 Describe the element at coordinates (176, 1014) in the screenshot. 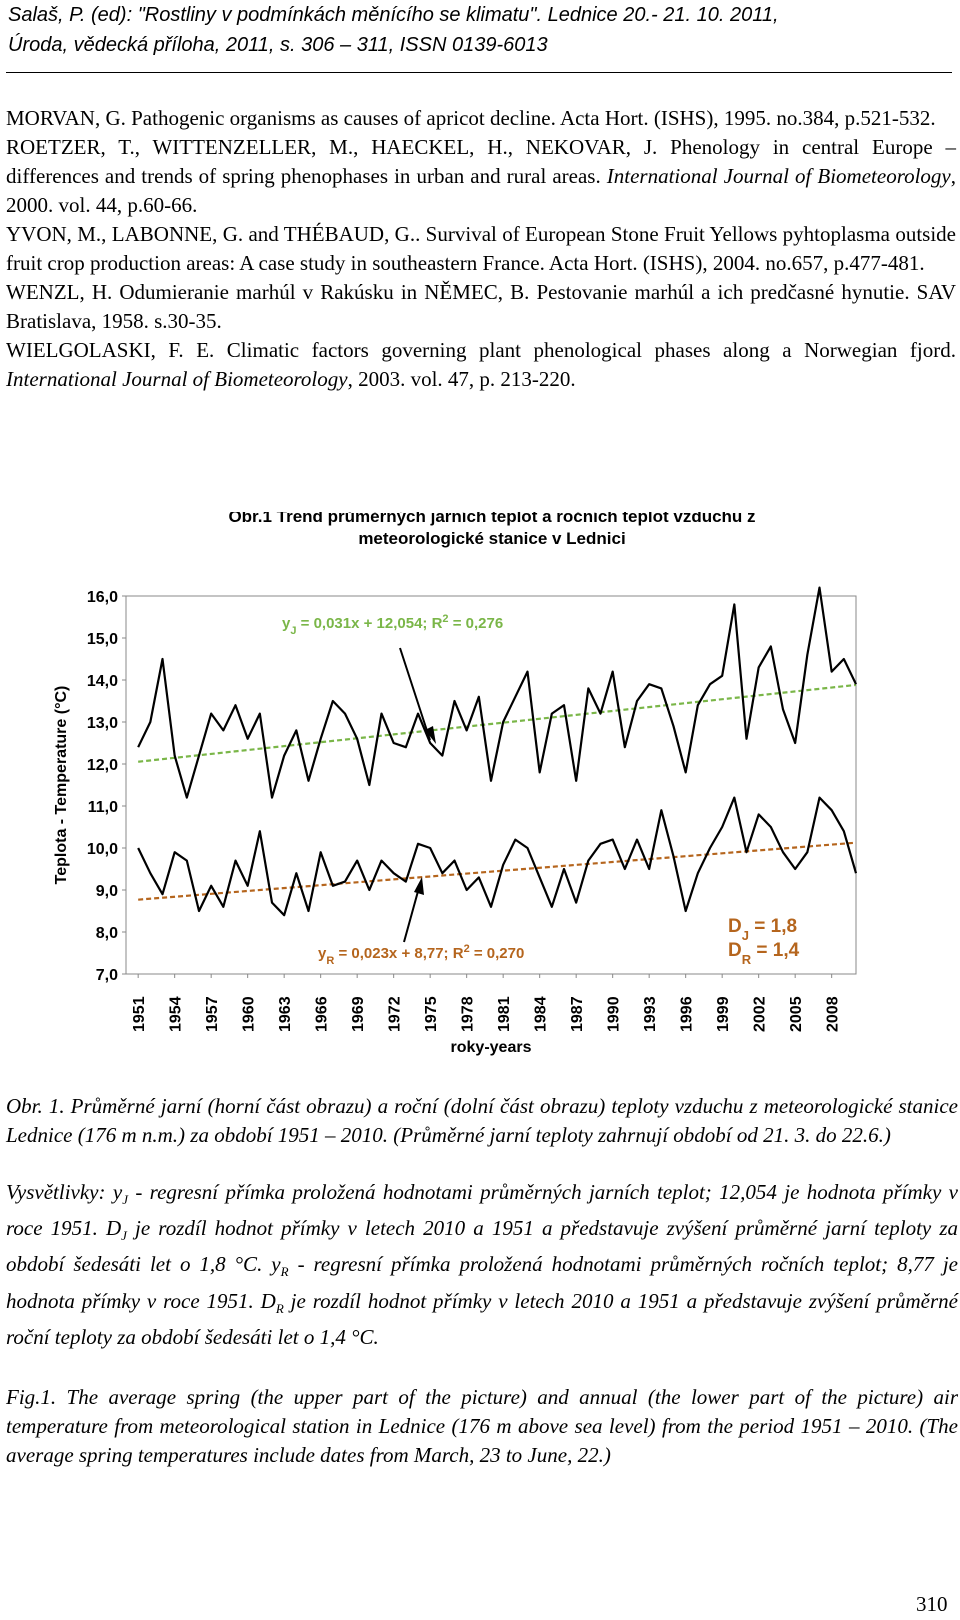

I see `x-tick-label: 1954` at that location.